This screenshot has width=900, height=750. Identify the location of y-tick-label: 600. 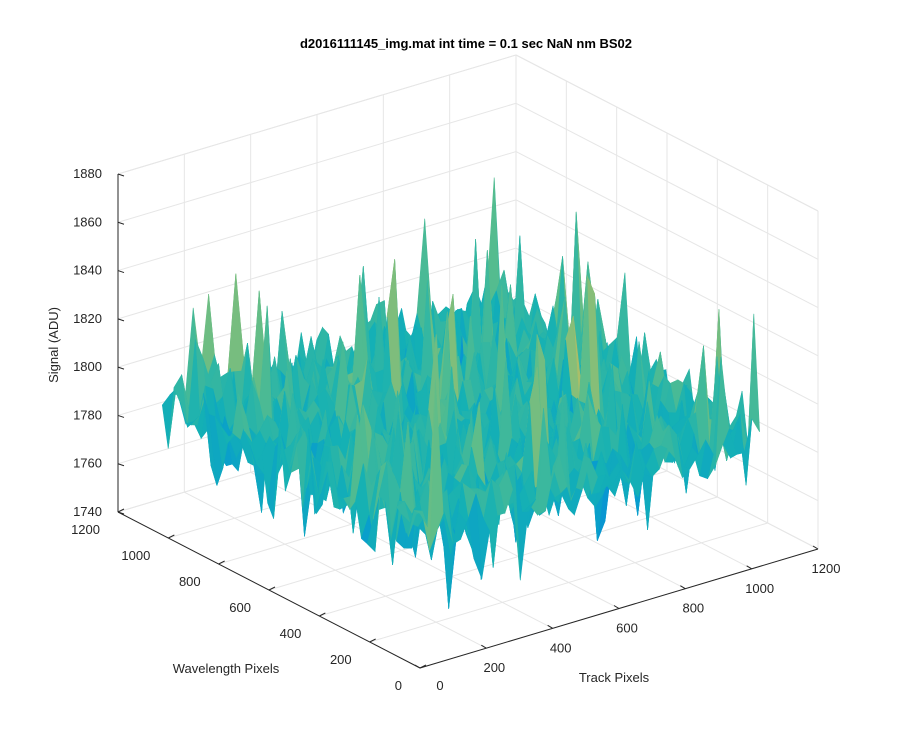
(240, 607).